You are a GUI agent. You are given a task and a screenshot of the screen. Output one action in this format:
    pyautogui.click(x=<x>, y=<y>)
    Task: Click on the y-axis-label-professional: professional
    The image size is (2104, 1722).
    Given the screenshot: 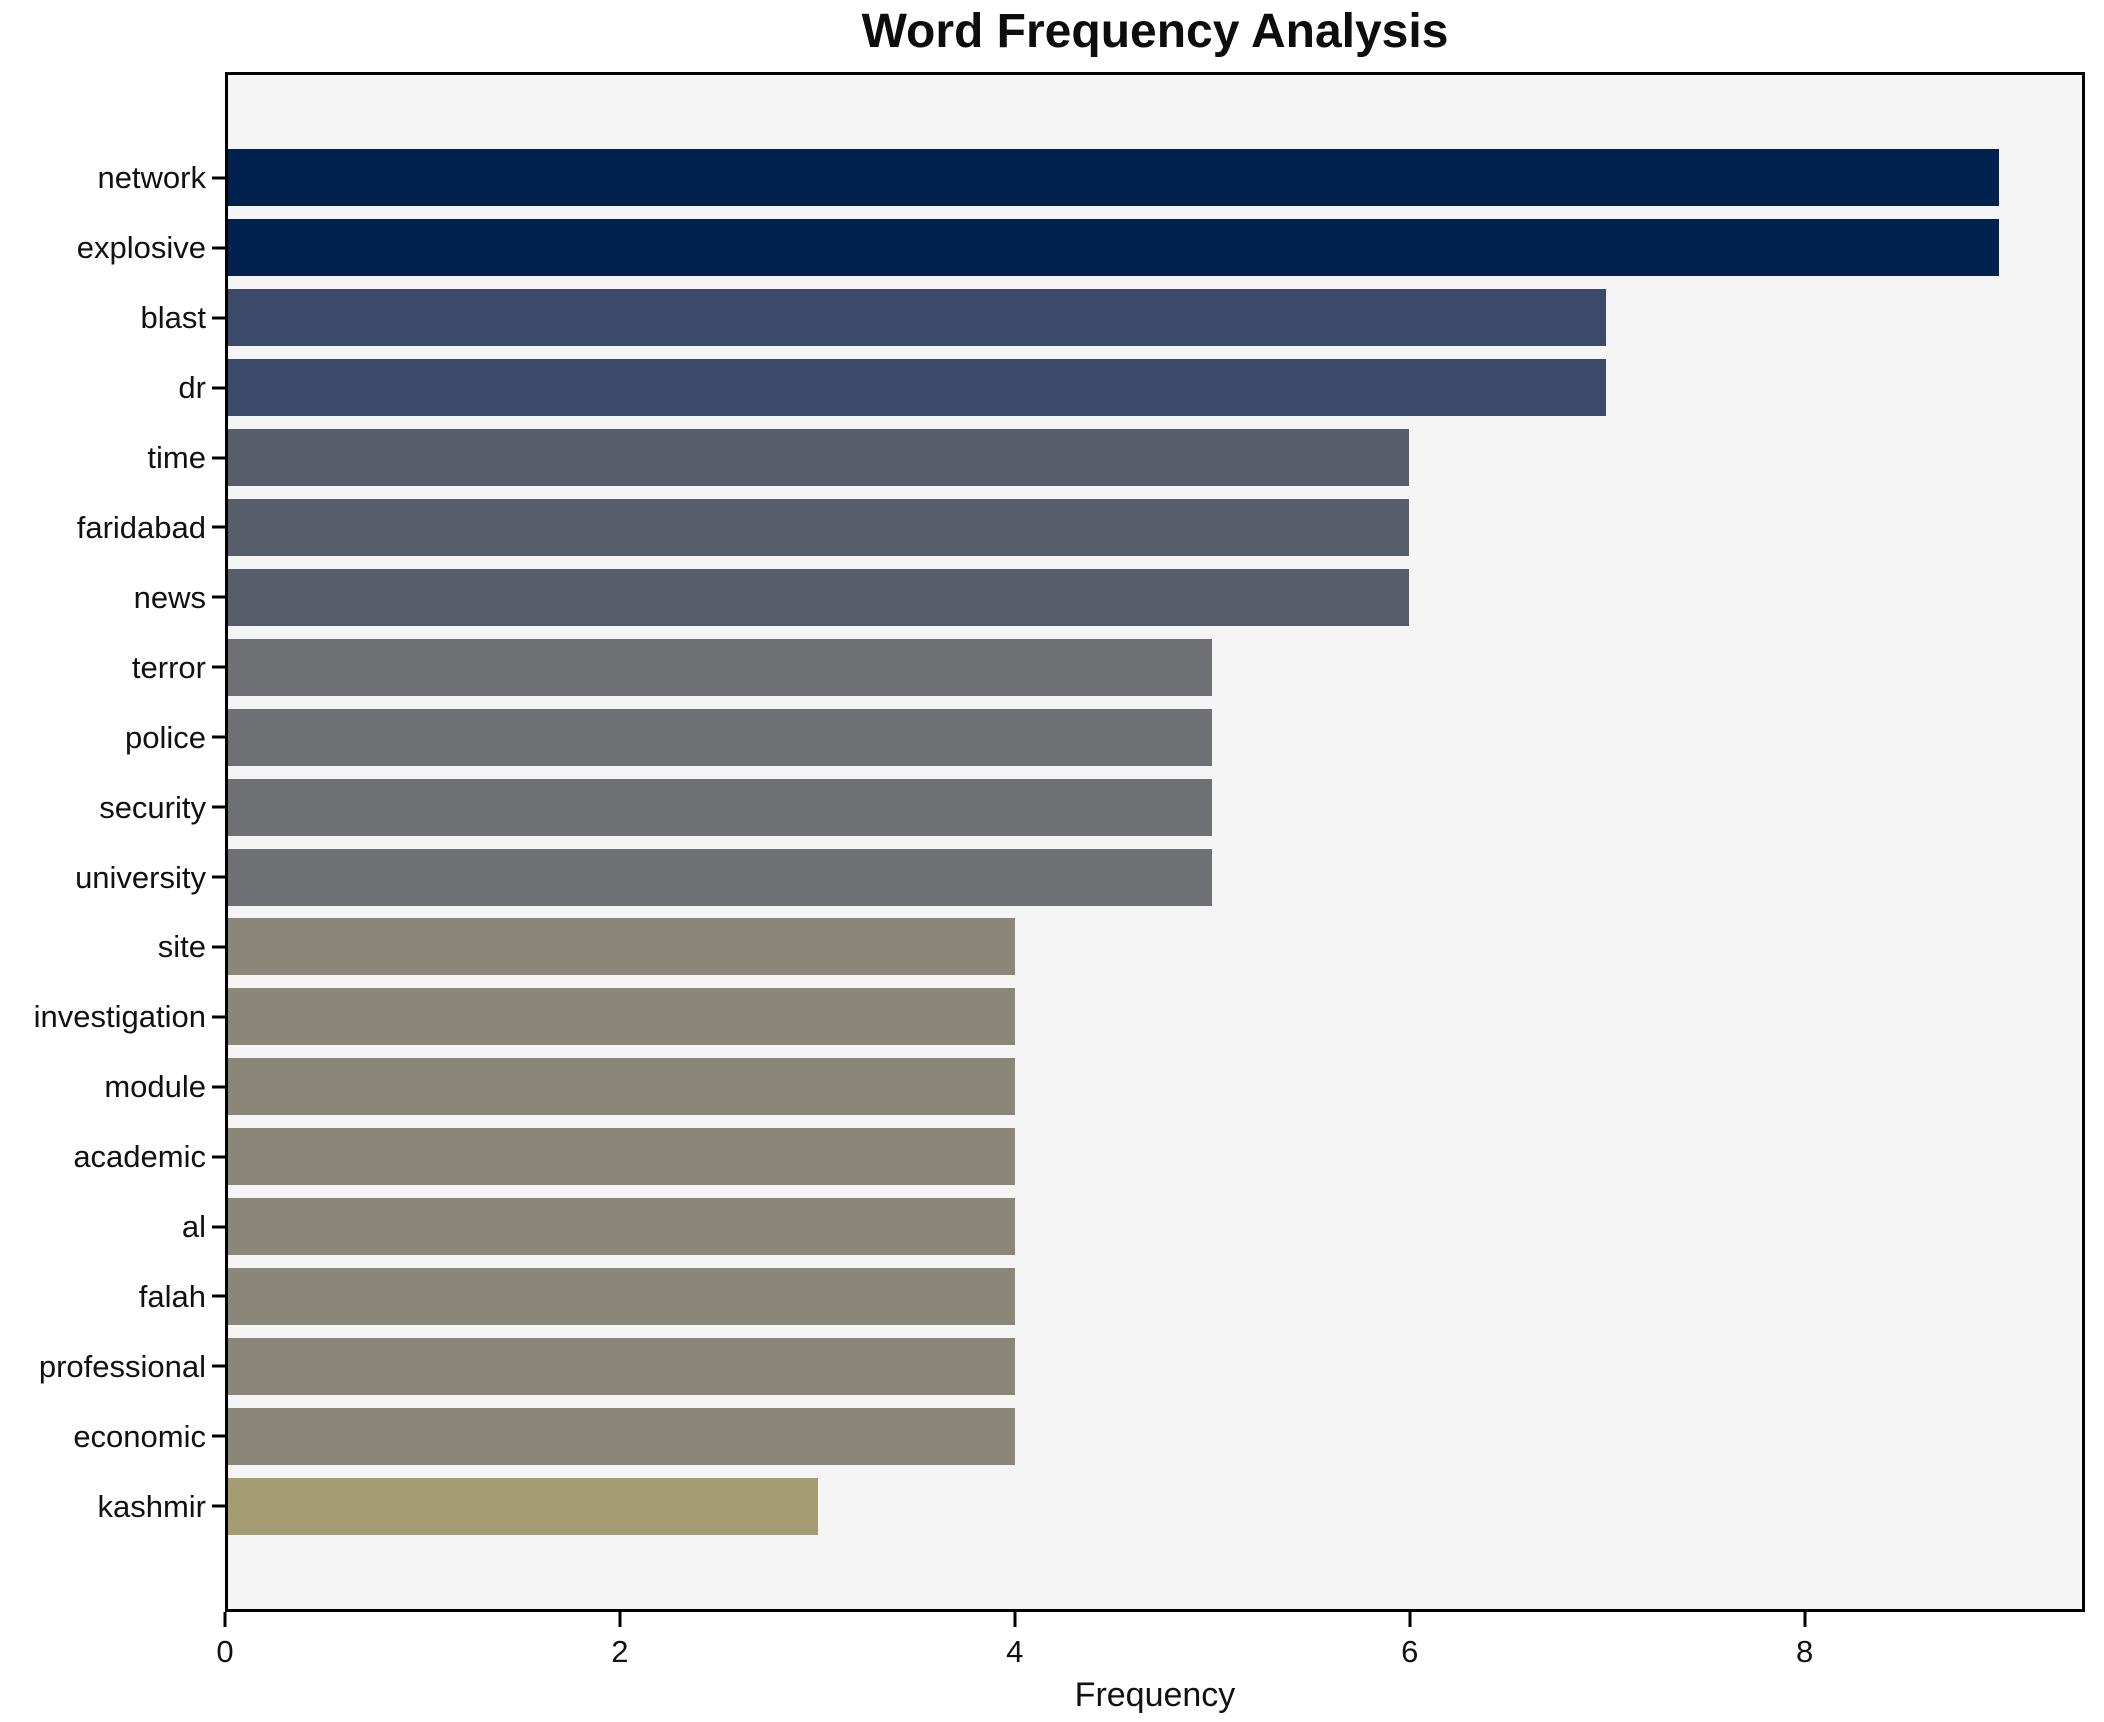 What is the action you would take?
    pyautogui.click(x=122, y=1366)
    